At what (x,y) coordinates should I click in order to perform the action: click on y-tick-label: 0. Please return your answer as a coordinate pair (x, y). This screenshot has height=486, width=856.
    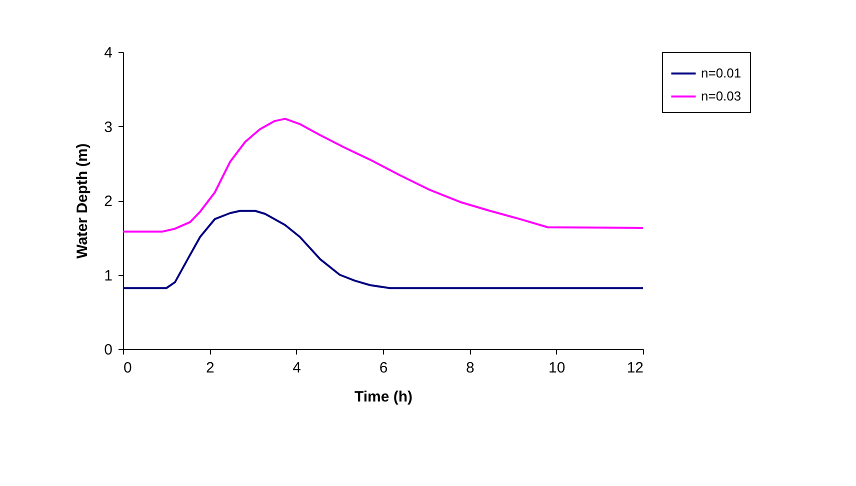
    Looking at the image, I should click on (108, 350).